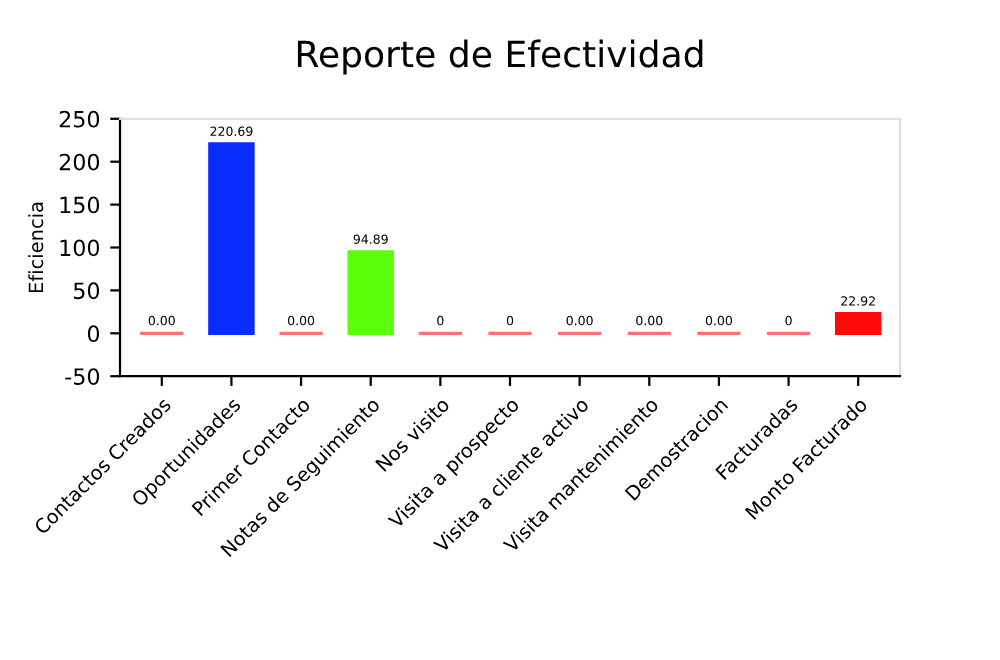 This screenshot has height=660, width=1000. What do you see at coordinates (36, 247) in the screenshot?
I see `y-axis-title: Eficiencia` at bounding box center [36, 247].